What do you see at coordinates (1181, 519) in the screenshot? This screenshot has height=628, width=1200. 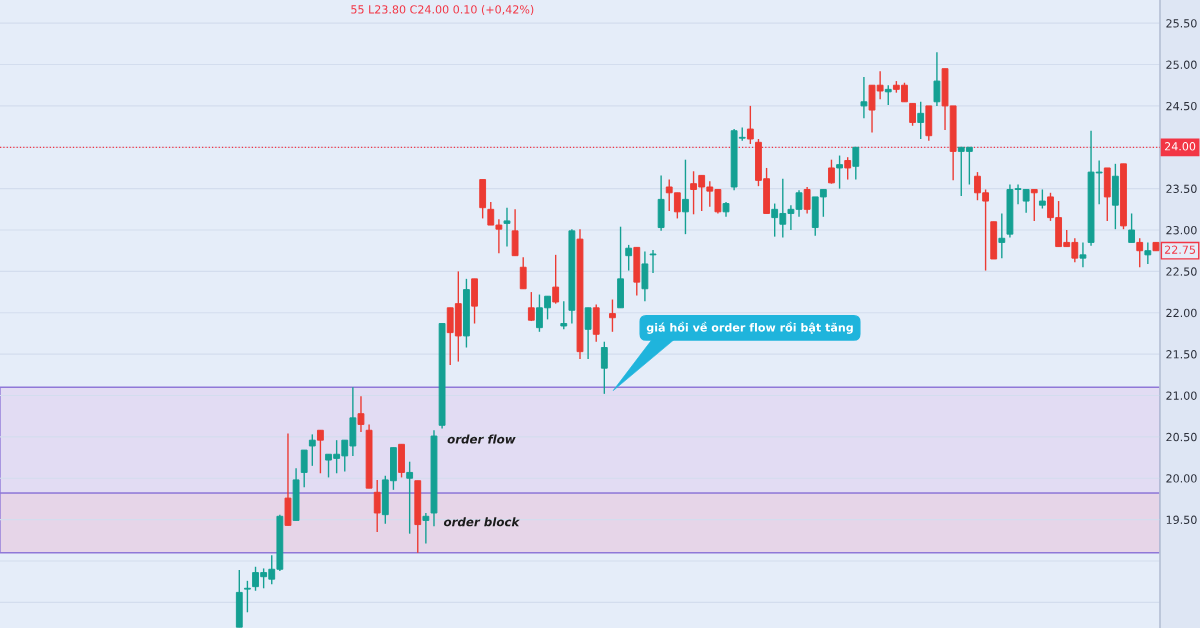 I see `y-tick-label: 19.50` at bounding box center [1181, 519].